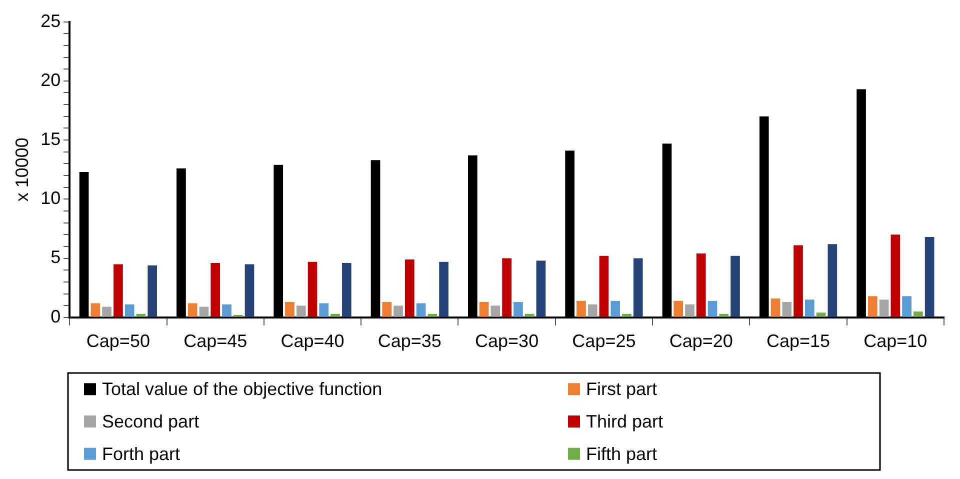 The width and height of the screenshot is (960, 479). What do you see at coordinates (242, 389) in the screenshot?
I see `legend-label: Total value of the objective function` at bounding box center [242, 389].